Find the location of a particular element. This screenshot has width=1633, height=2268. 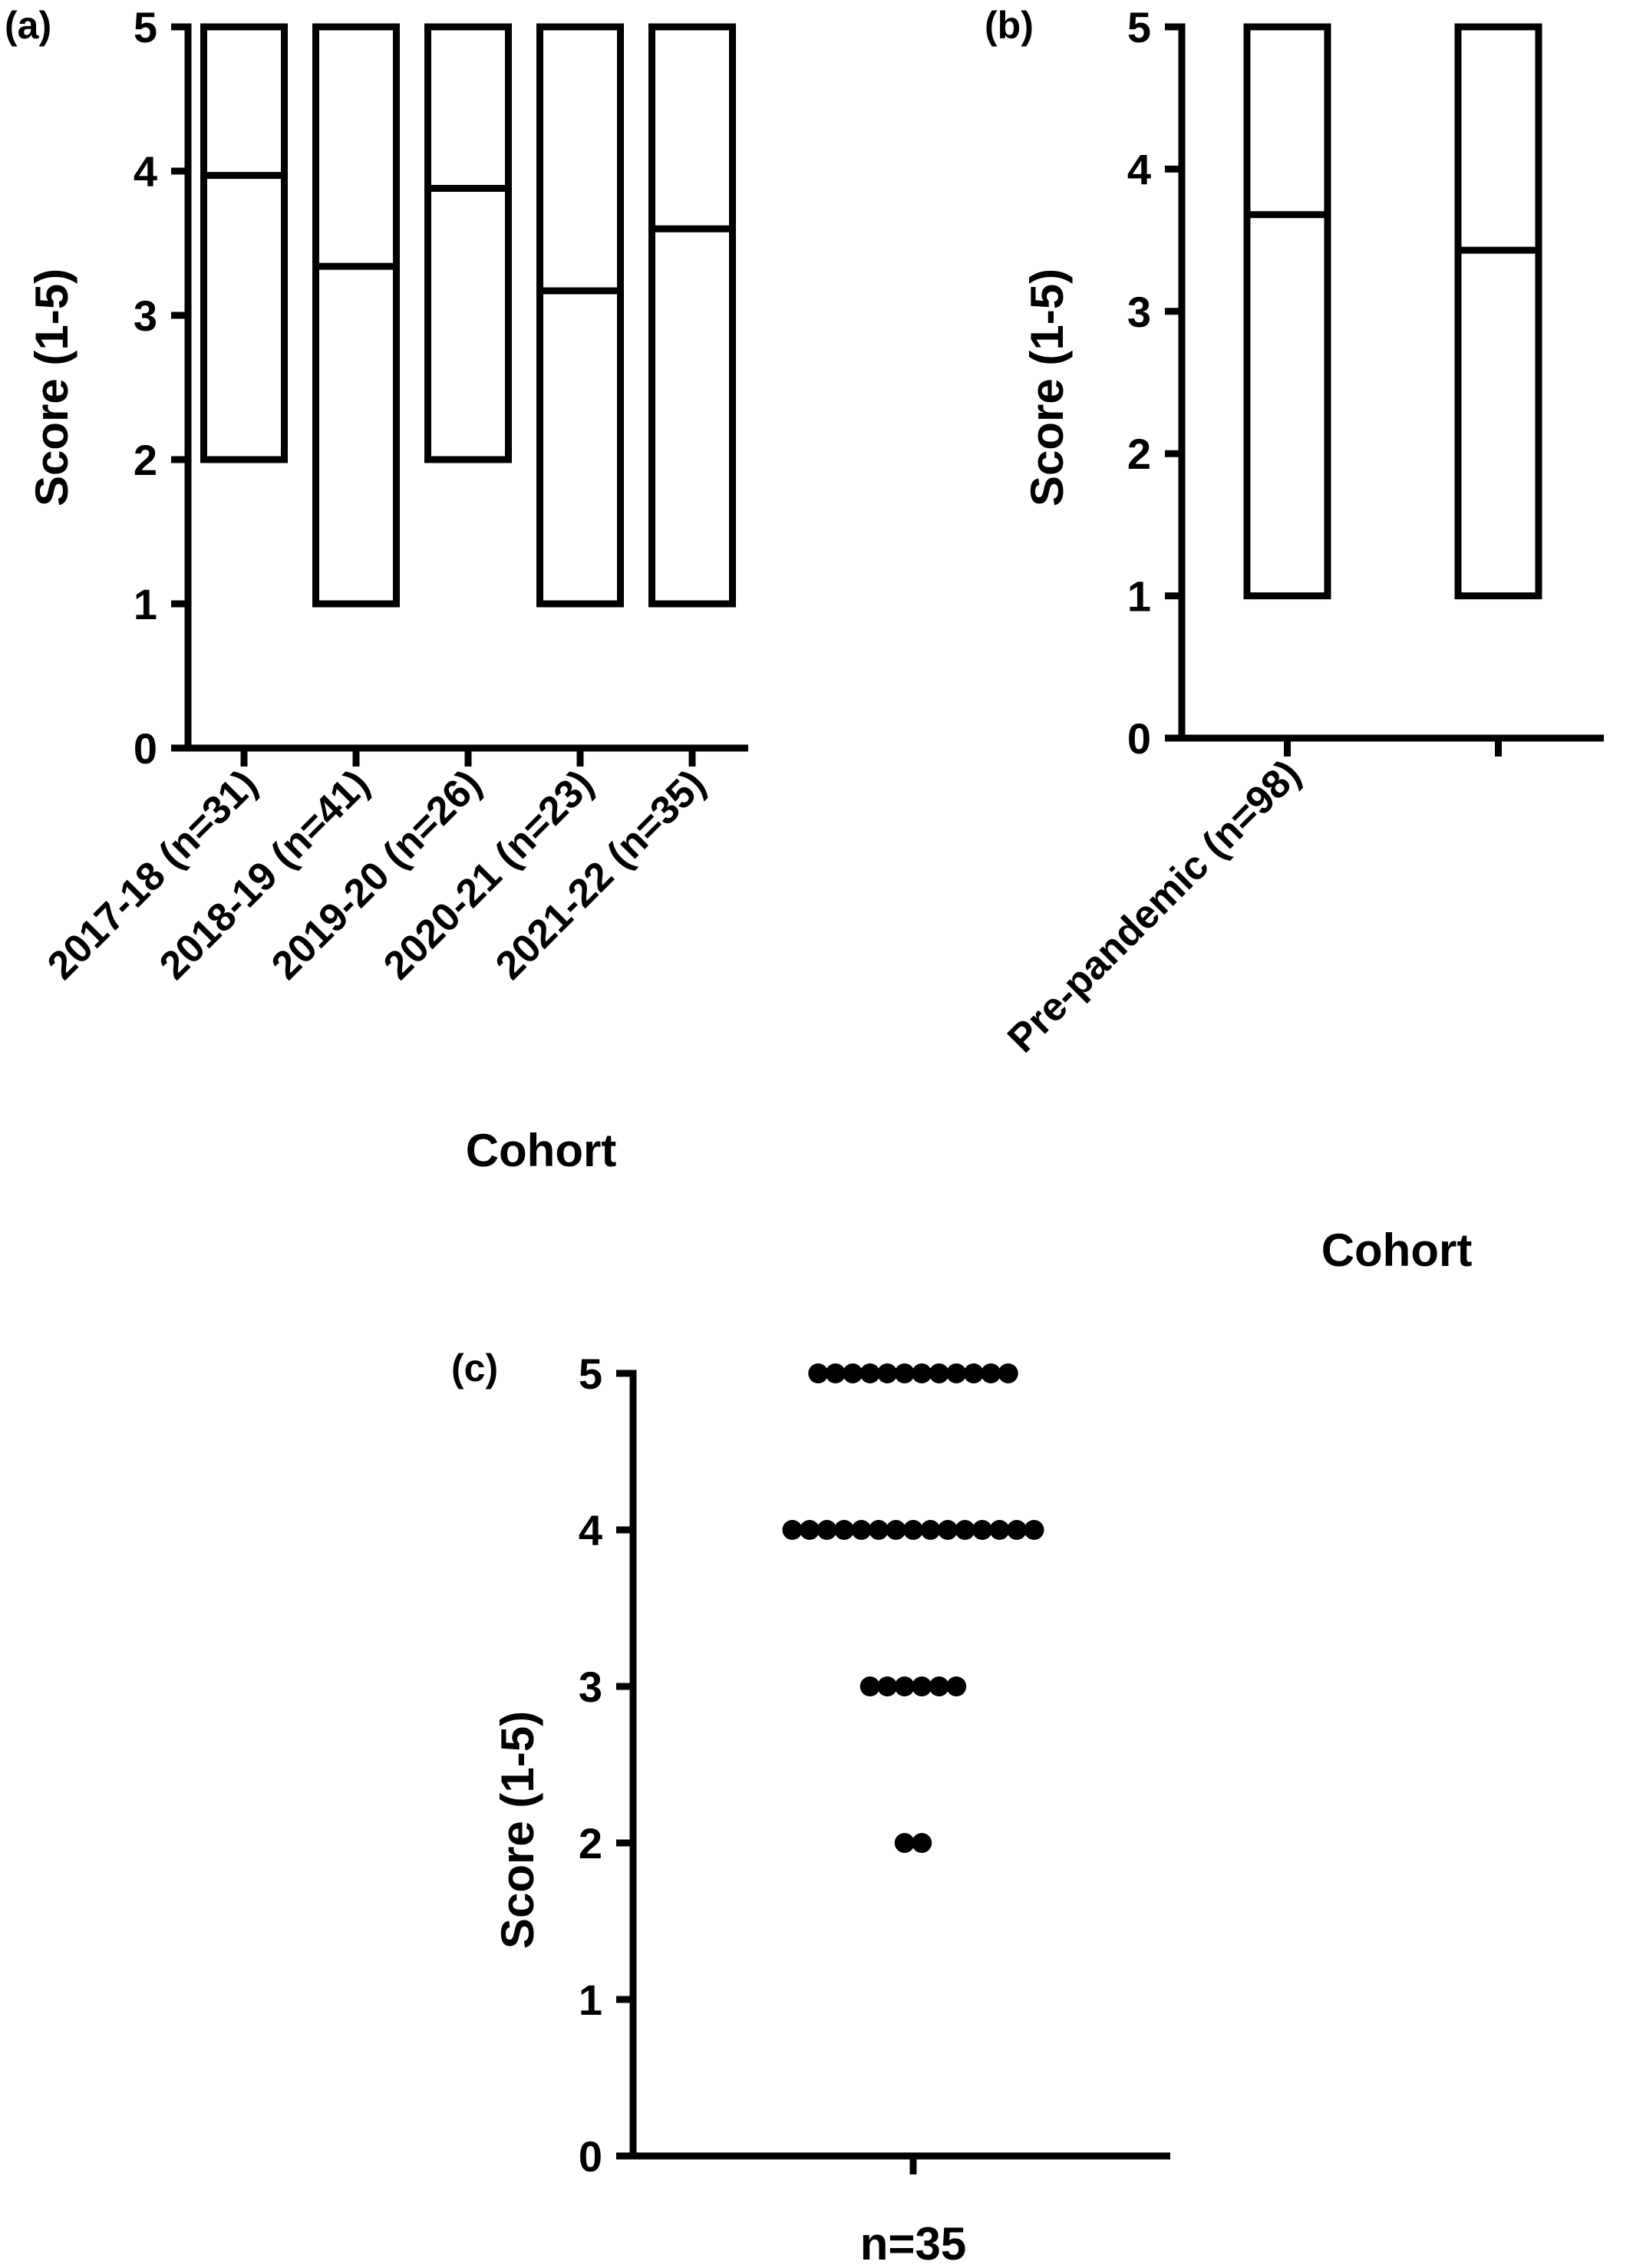

panel-c-label: (c) is located at coordinates (474, 1368).